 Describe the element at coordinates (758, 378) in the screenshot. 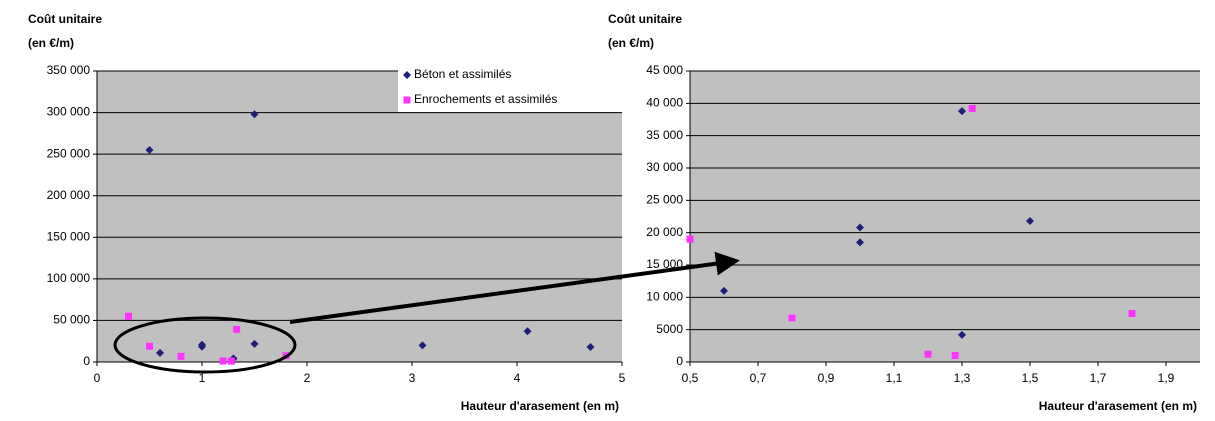

I see `x-tick-label: 0,7` at that location.